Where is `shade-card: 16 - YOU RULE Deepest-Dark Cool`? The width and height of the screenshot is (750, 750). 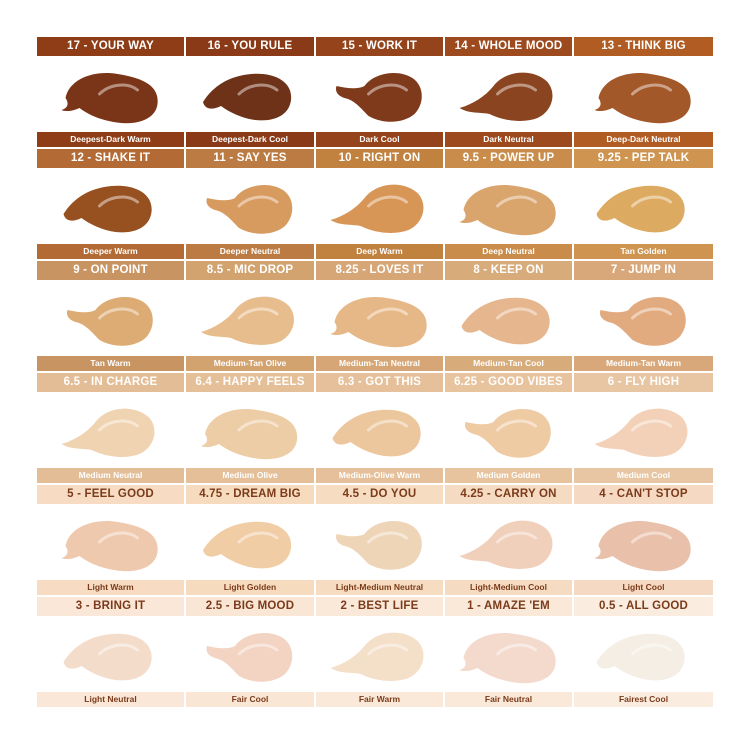 shade-card: 16 - YOU RULE Deepest-Dark Cool is located at coordinates (250, 93).